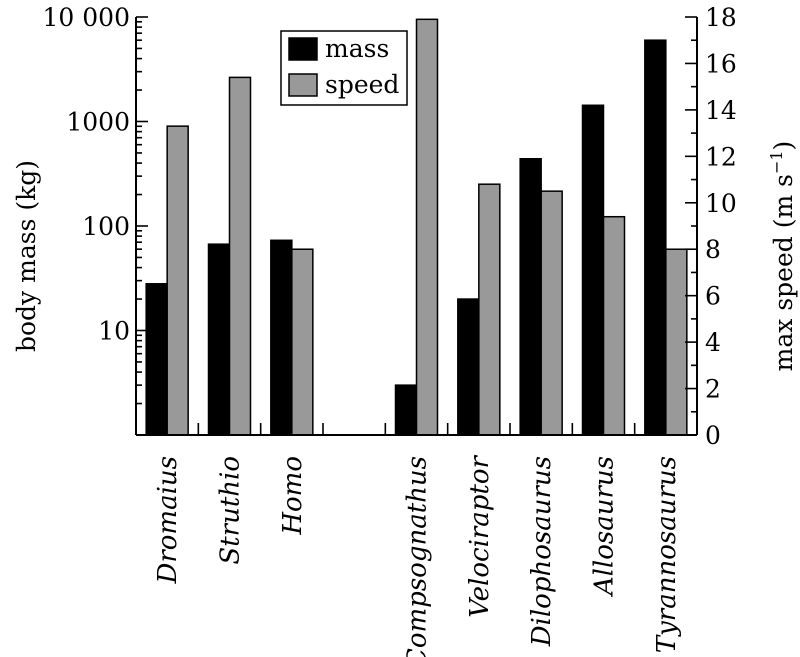  Describe the element at coordinates (26, 256) in the screenshot. I see `left-axis-title: body mass (kg)` at that location.